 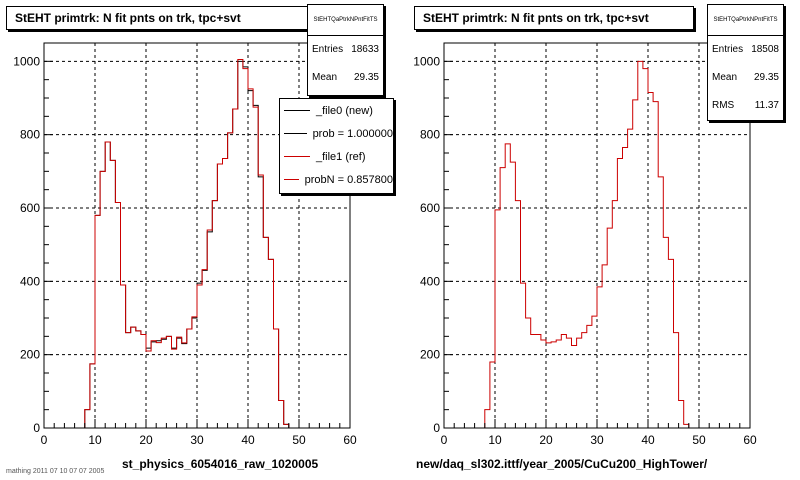 I want to click on legend-entry: _file0 (new), so click(x=336, y=110).